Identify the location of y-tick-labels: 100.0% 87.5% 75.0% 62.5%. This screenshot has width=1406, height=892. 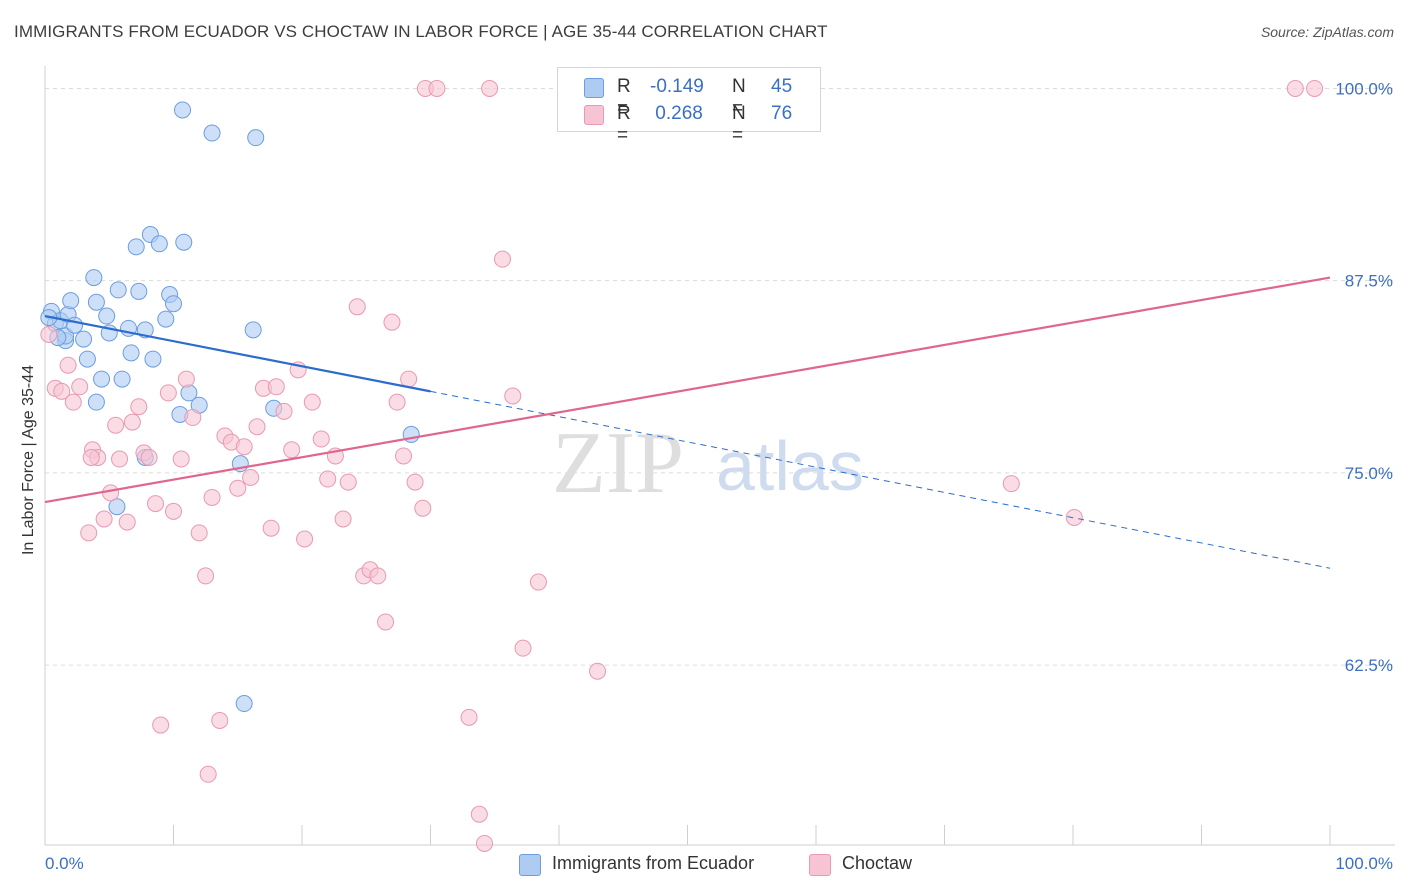
(1364, 377).